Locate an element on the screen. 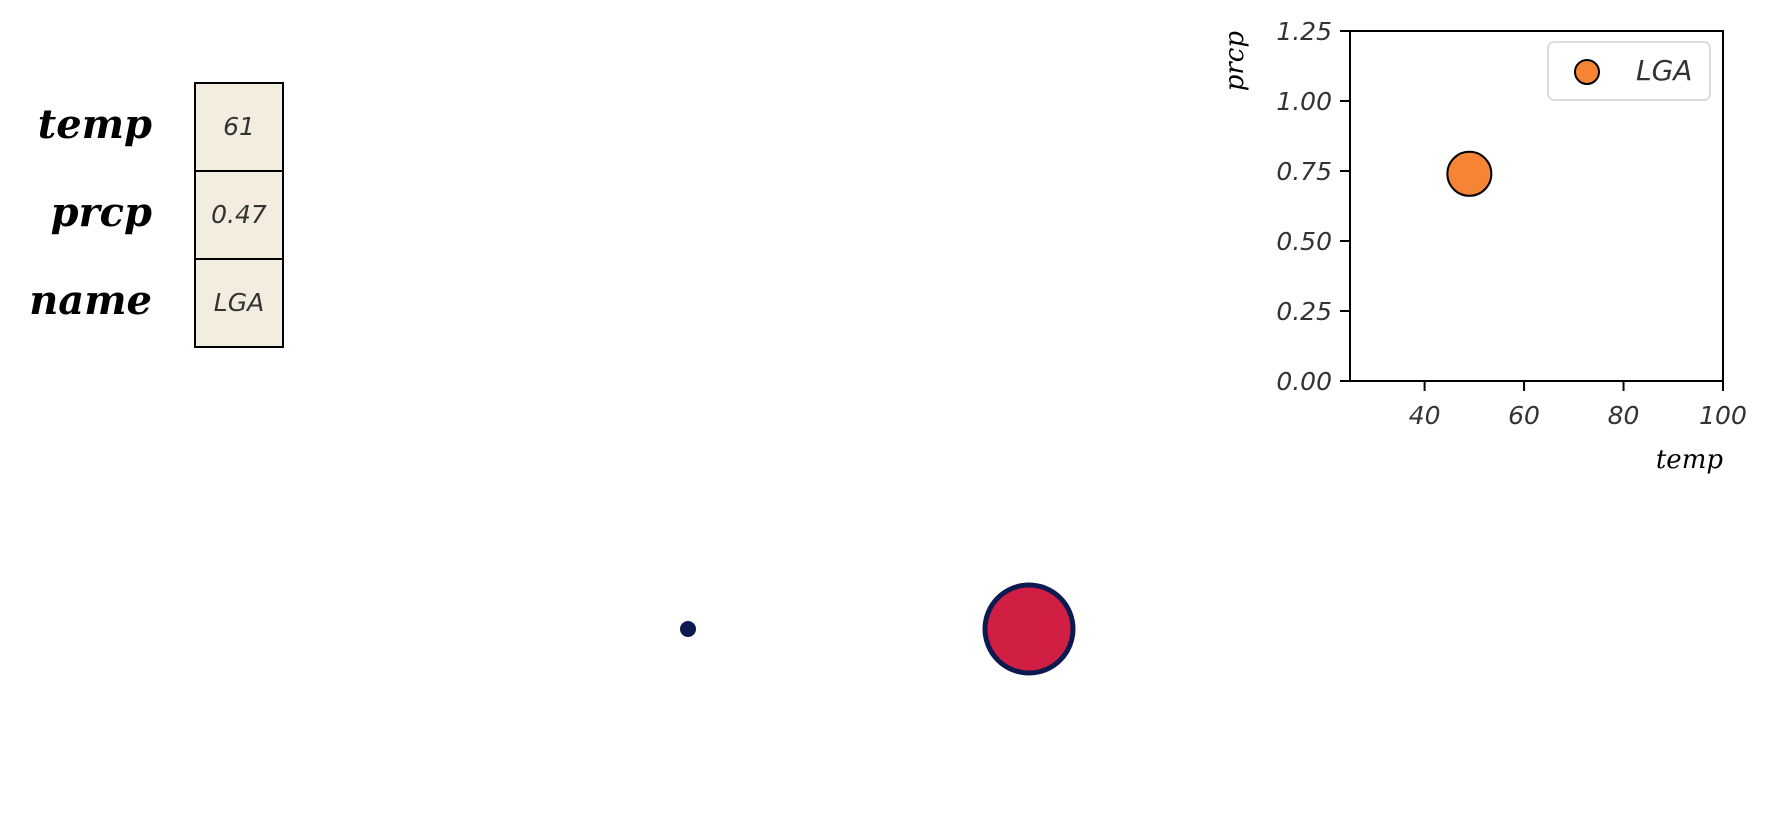 The height and width of the screenshot is (821, 1765). legend-box is located at coordinates (1629, 71).